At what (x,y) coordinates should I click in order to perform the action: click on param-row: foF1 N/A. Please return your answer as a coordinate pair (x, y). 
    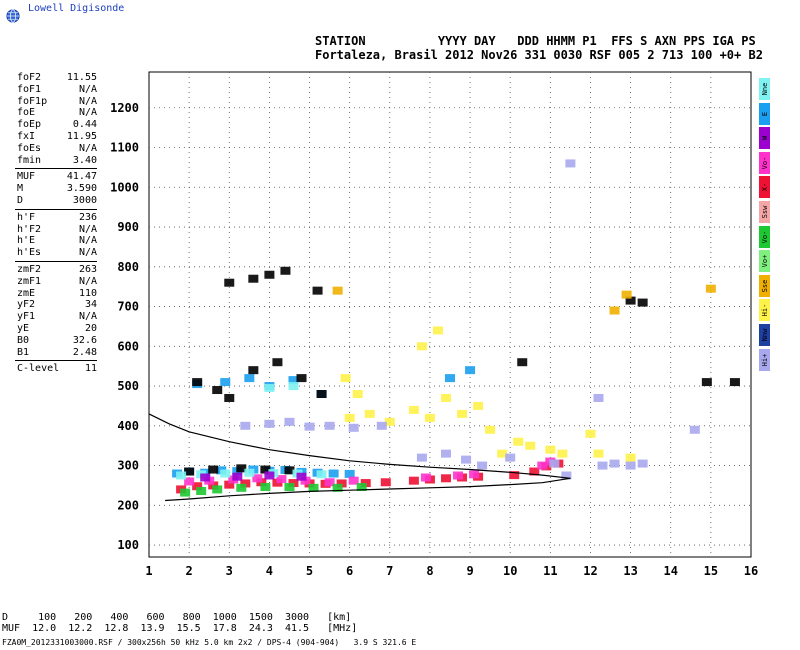
    Looking at the image, I should click on (56, 90).